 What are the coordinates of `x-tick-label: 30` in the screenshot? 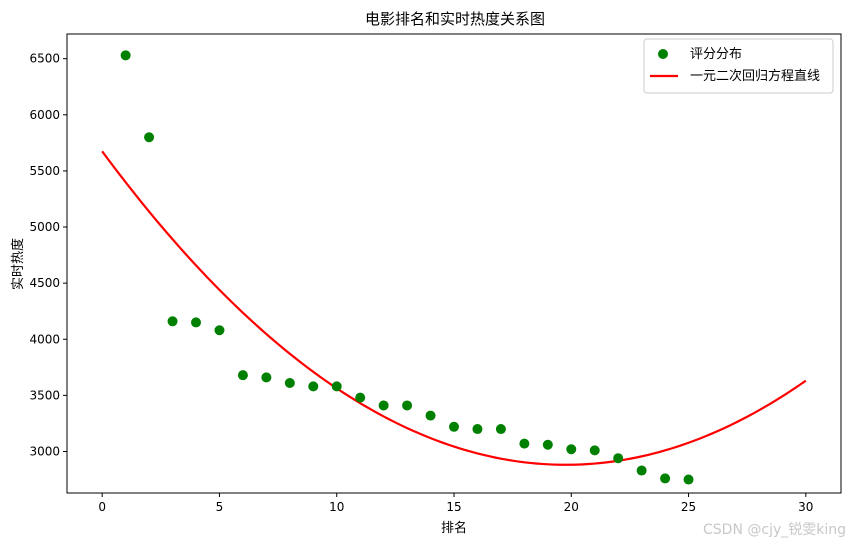 It's located at (805, 507).